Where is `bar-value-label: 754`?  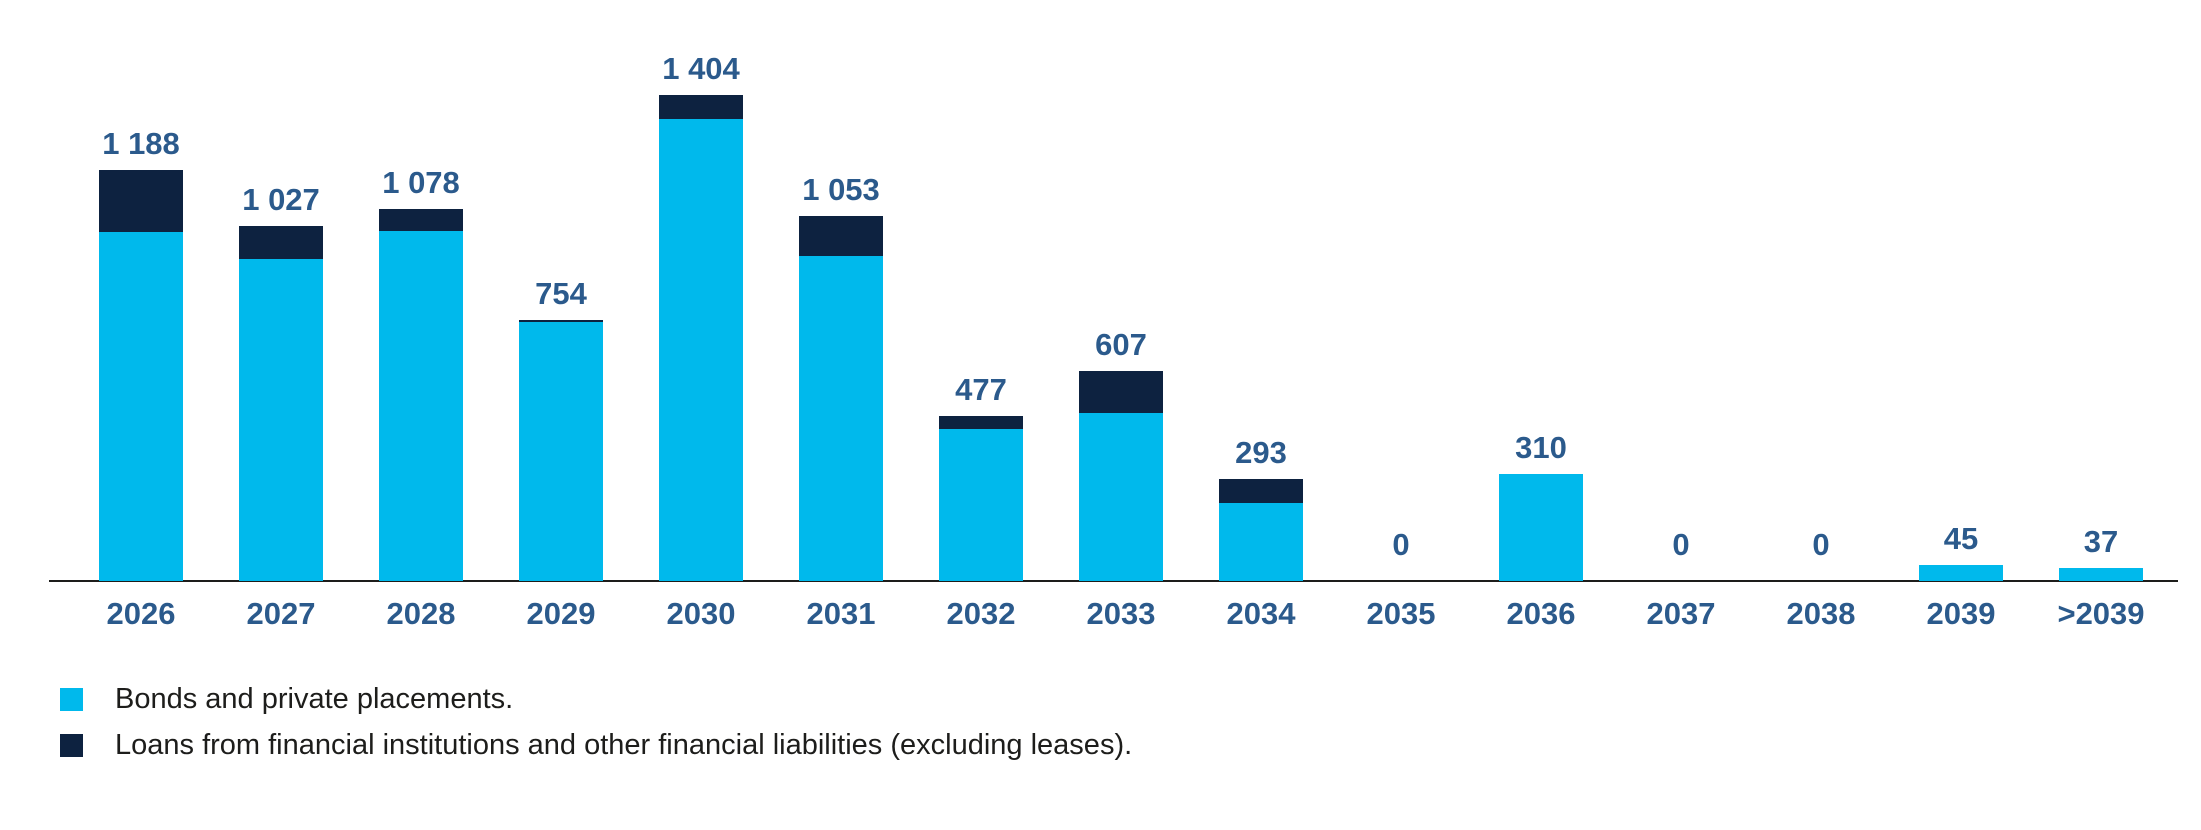
bar-value-label: 754 is located at coordinates (561, 293).